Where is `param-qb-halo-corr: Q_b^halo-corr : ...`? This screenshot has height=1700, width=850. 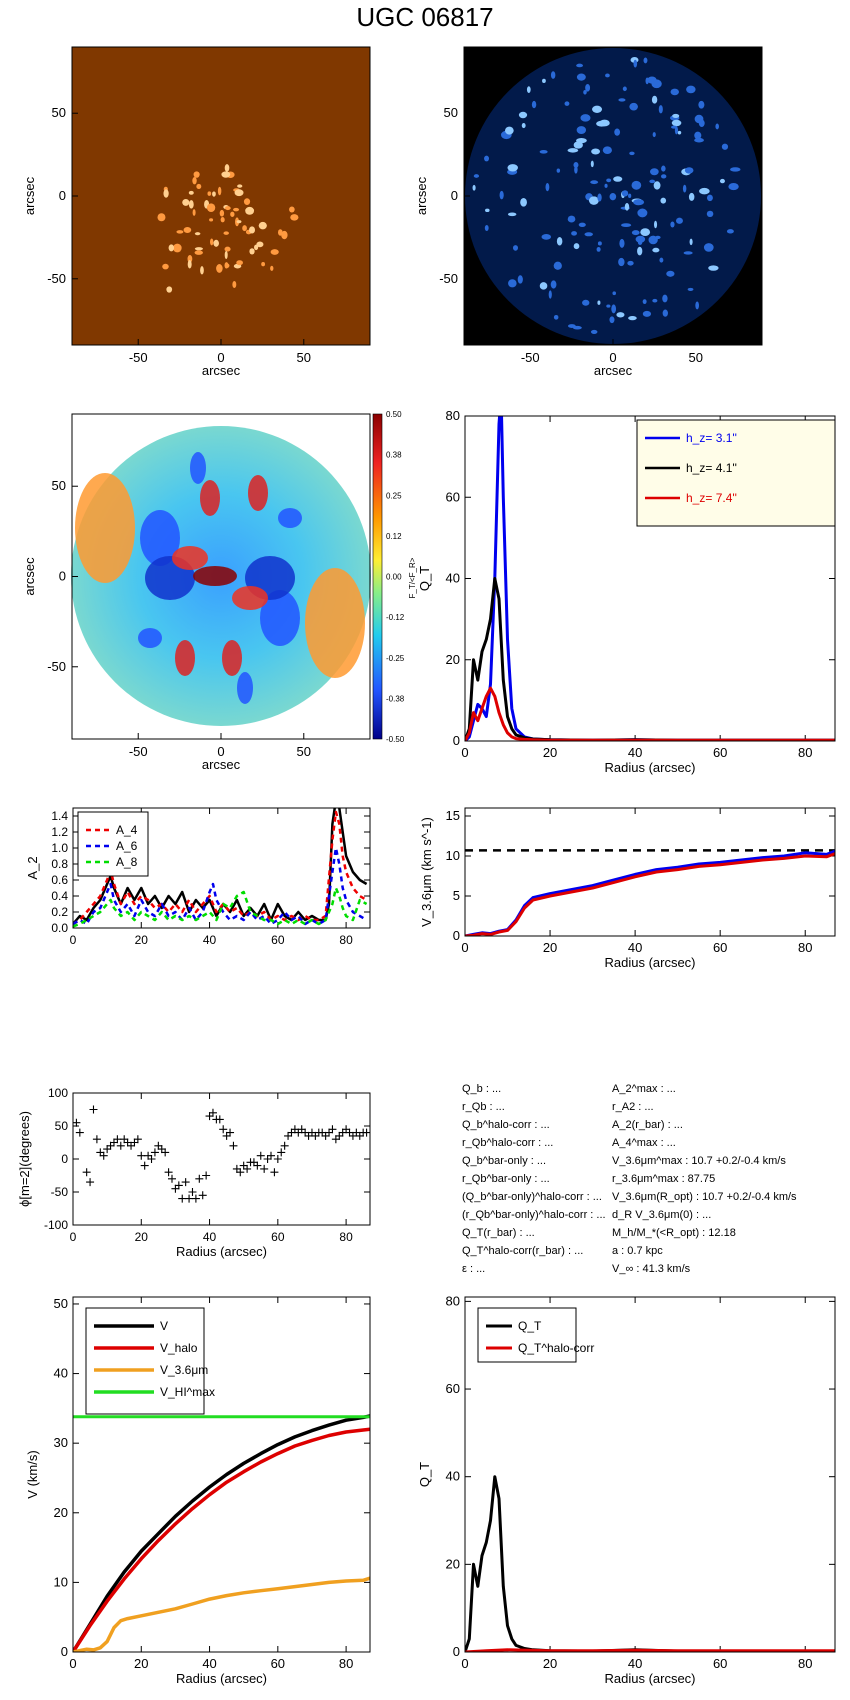
param-qb-halo-corr: Q_b^halo-corr : ... is located at coordinates (506, 1125).